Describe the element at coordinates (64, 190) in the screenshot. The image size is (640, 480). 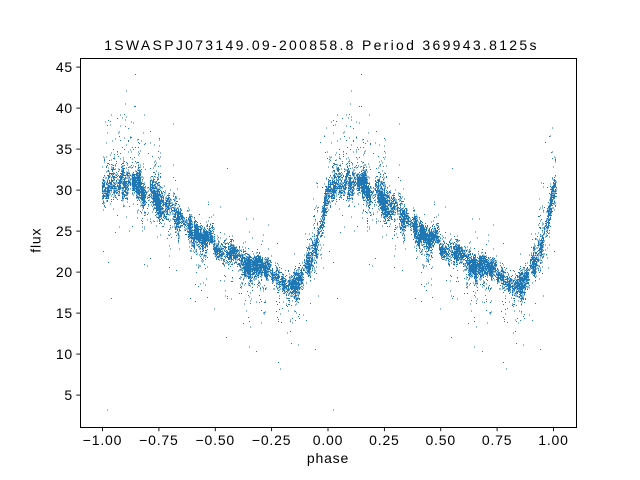
I see `svg-text: 30` at that location.